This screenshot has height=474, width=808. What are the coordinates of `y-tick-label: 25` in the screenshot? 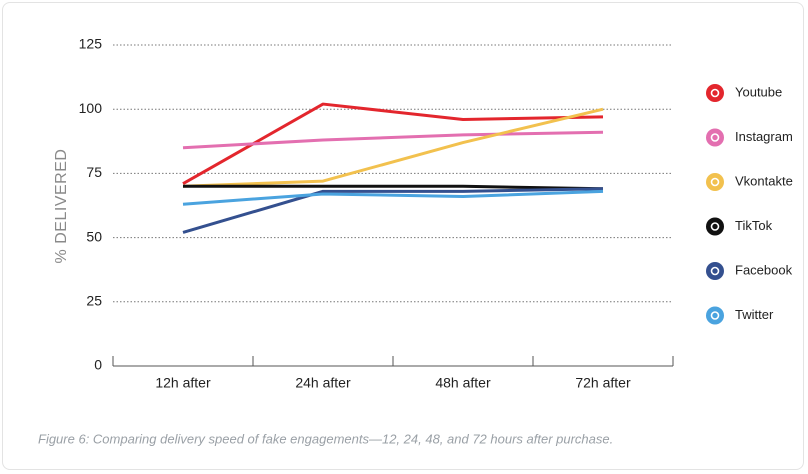 It's located at (94, 301).